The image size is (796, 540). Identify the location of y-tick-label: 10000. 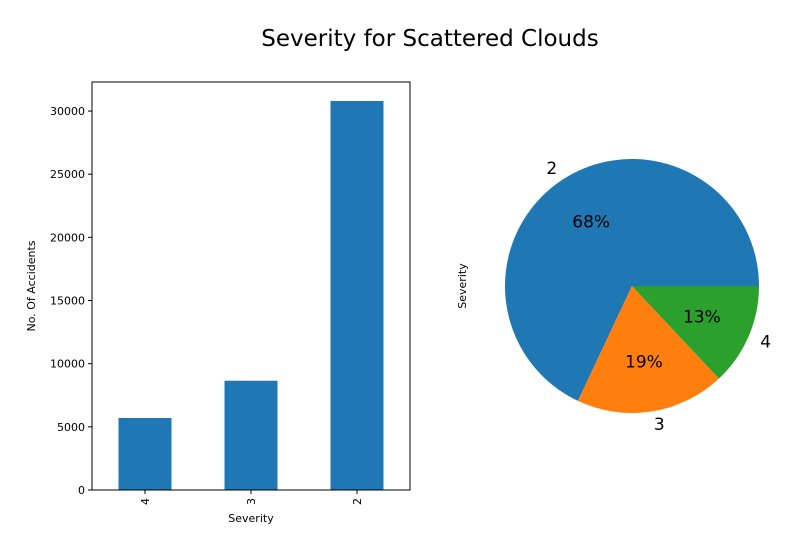
(67, 364).